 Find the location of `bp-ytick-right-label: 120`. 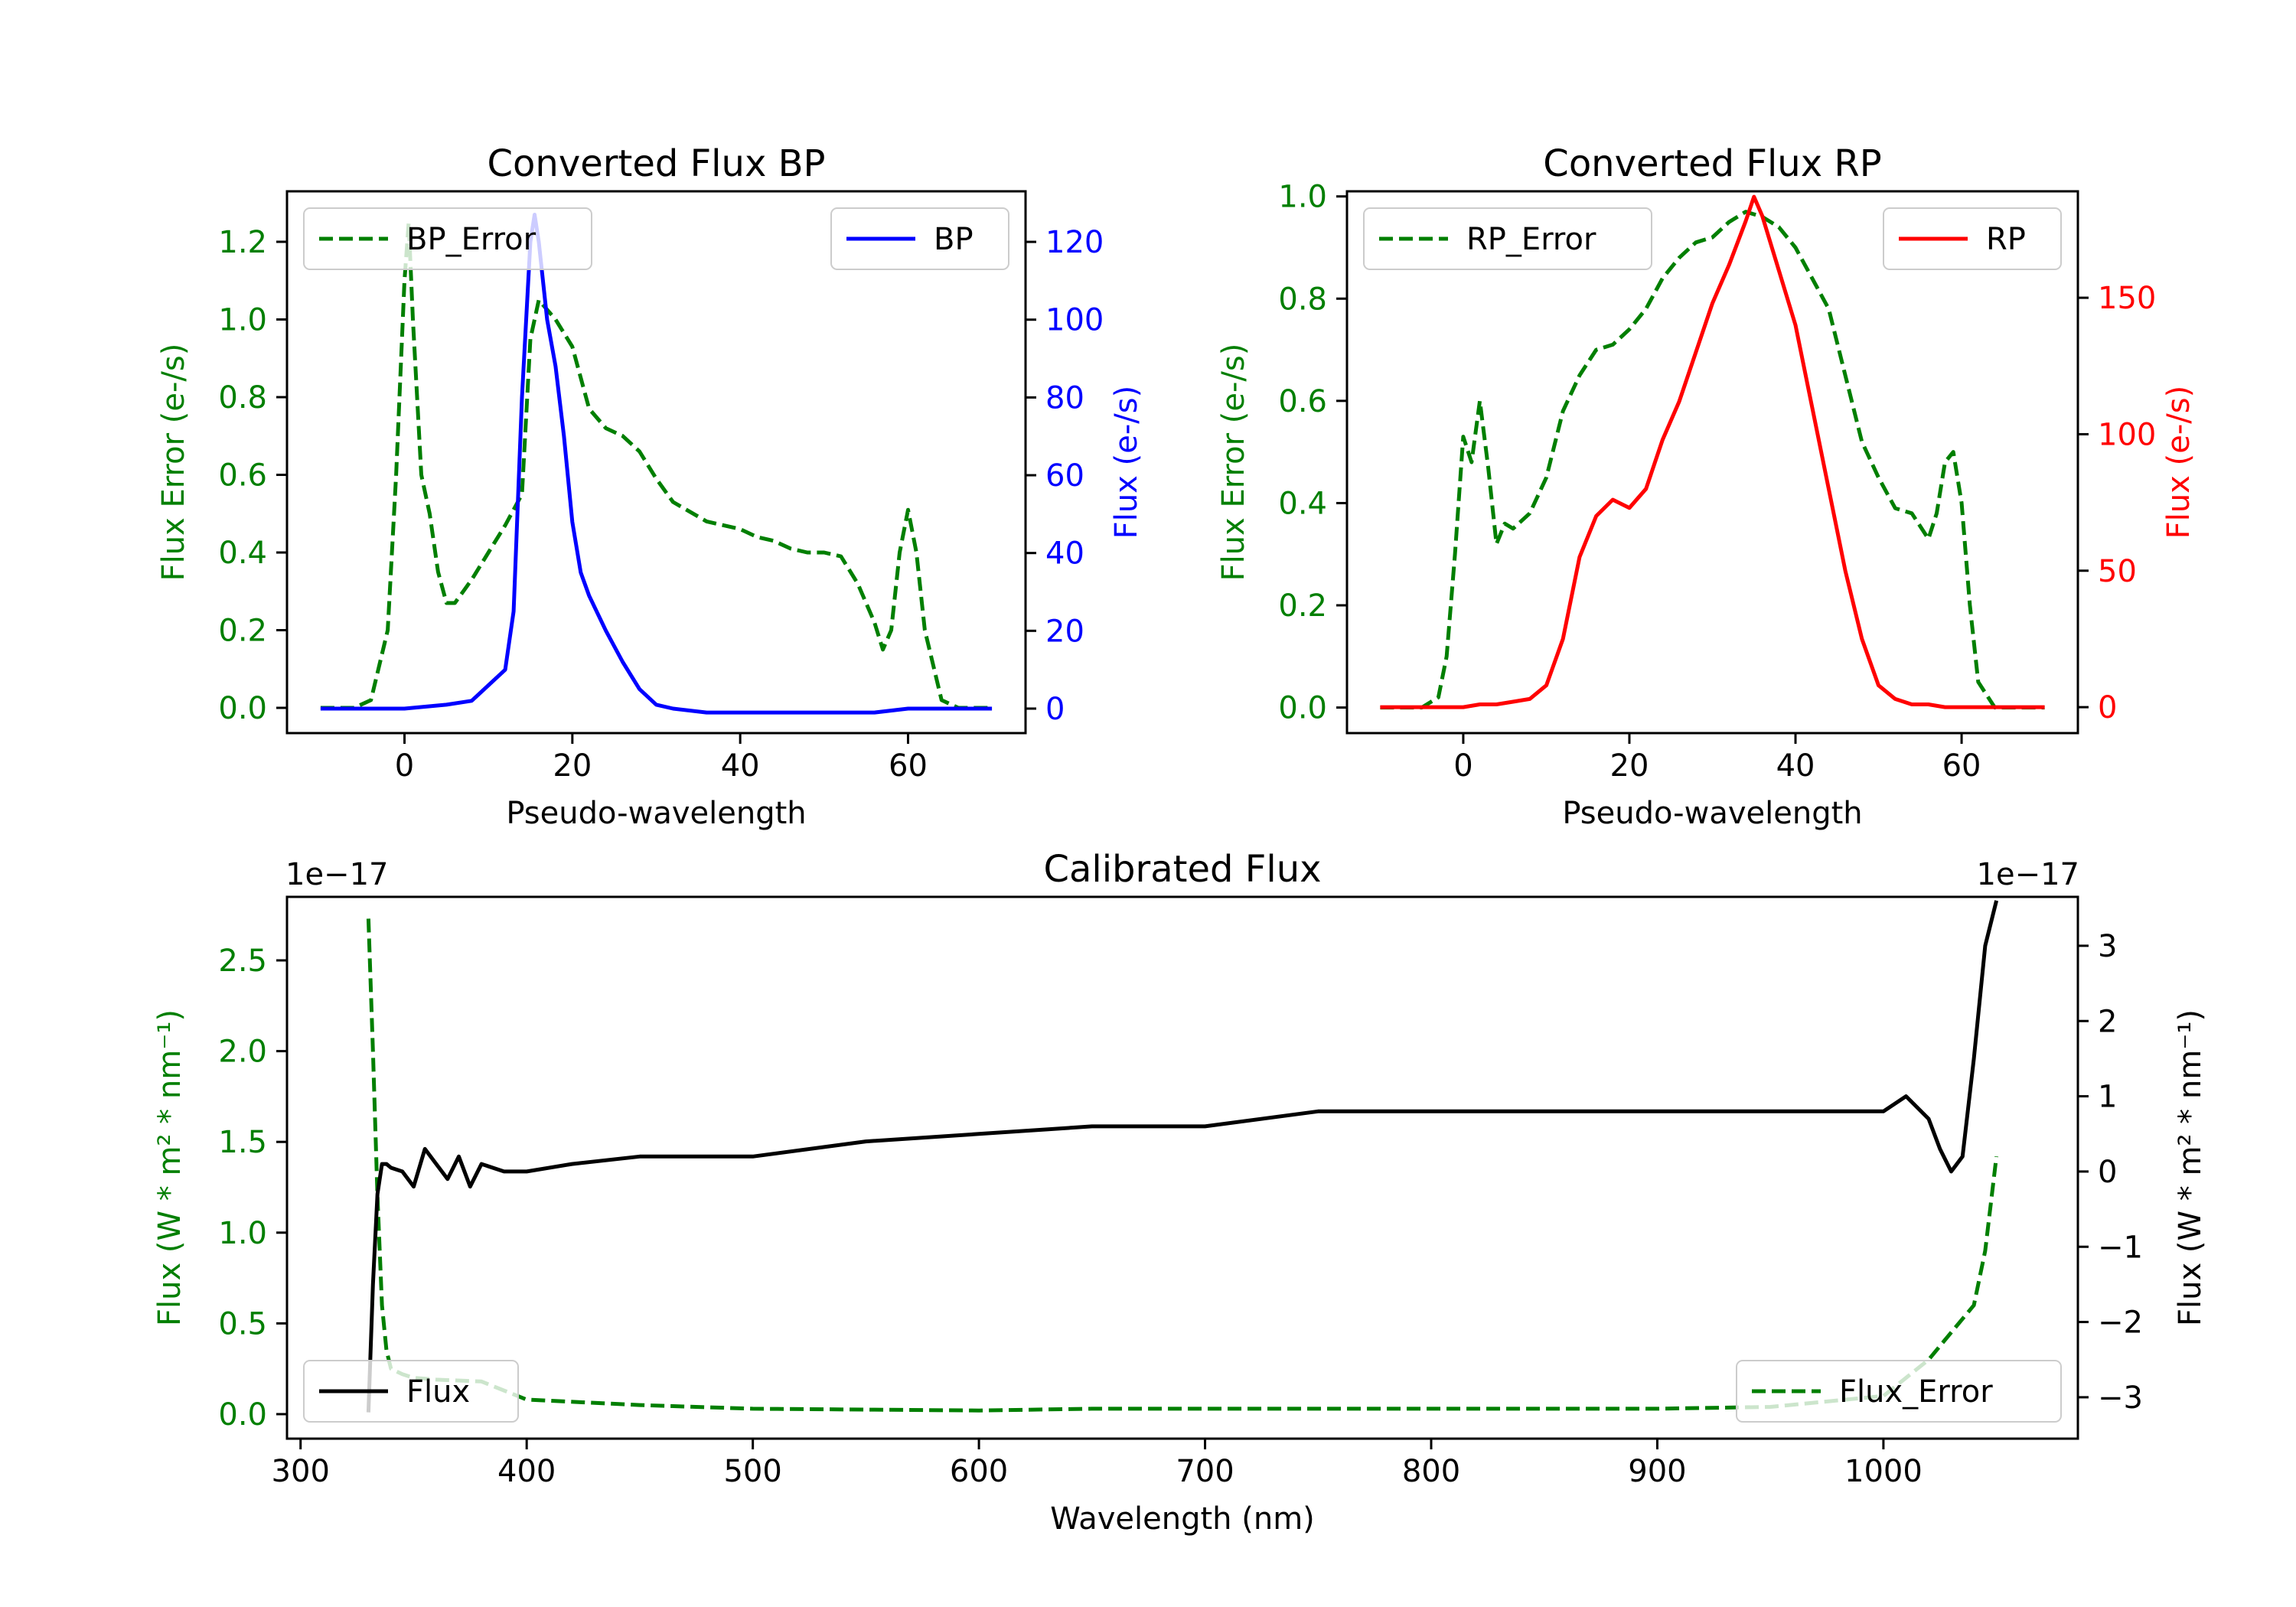

bp-ytick-right-label: 120 is located at coordinates (1074, 242).